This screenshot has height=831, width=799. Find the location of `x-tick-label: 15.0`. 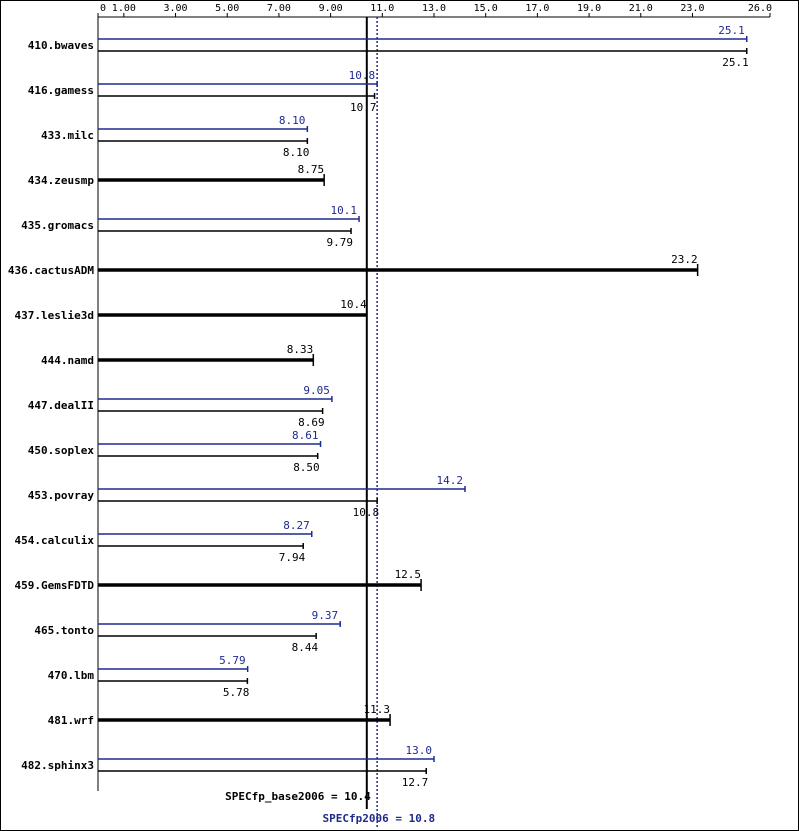

x-tick-label: 15.0 is located at coordinates (486, 8).